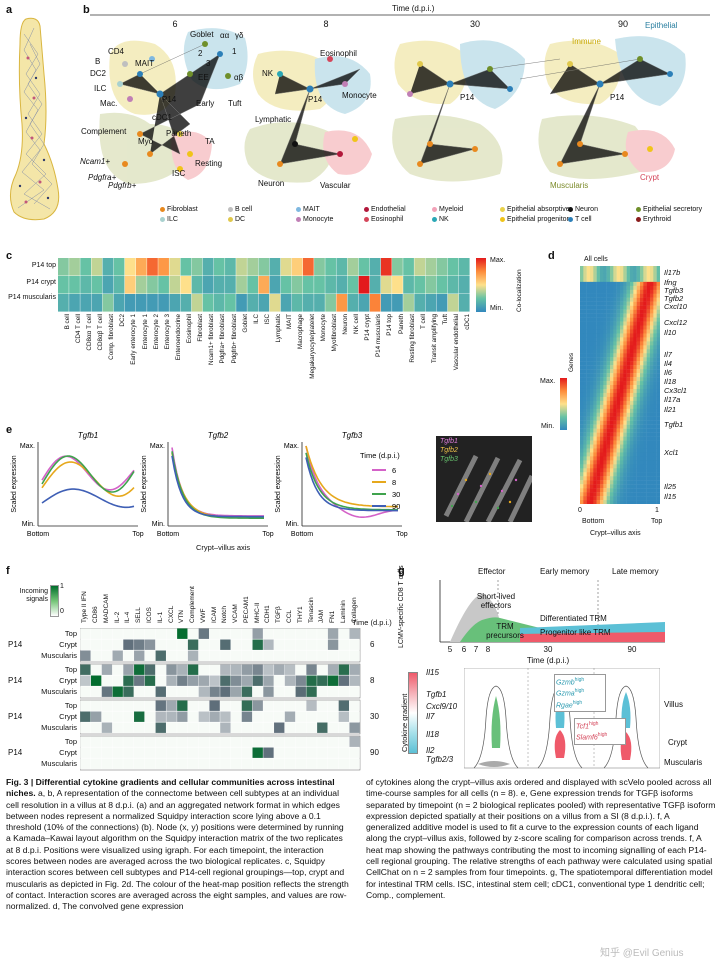 The width and height of the screenshot is (720, 962). Describe the element at coordinates (59, 727) in the screenshot. I see `heat-f-row-label: Muscularis` at that location.